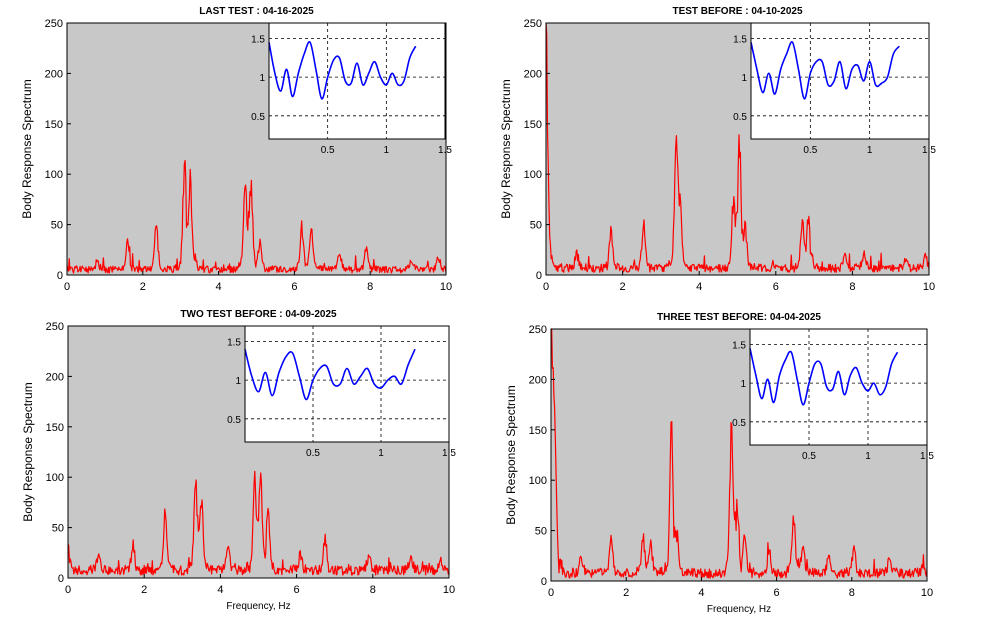 The width and height of the screenshot is (990, 619). What do you see at coordinates (258, 314) in the screenshot?
I see `chart-title: TWO TEST BEFORE : 04-09-2025` at bounding box center [258, 314].